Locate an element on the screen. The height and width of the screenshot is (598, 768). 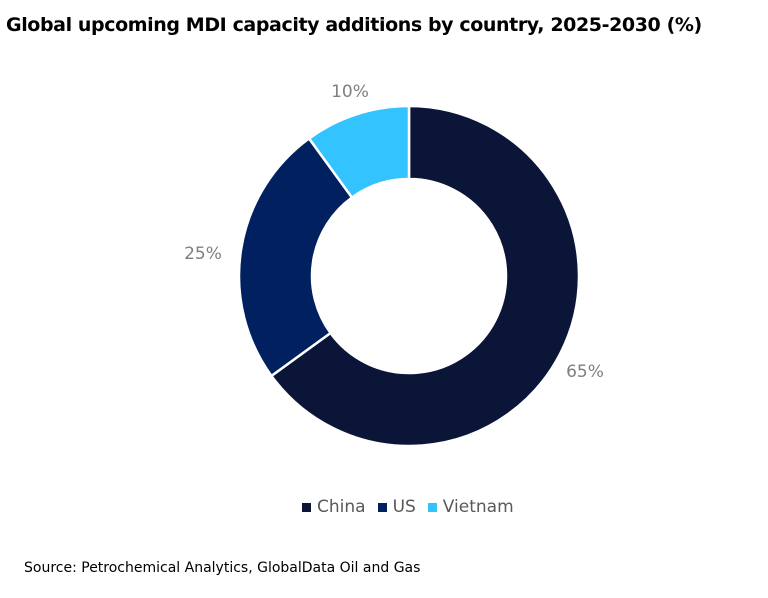
legend-label: Vietnam is located at coordinates (478, 507).